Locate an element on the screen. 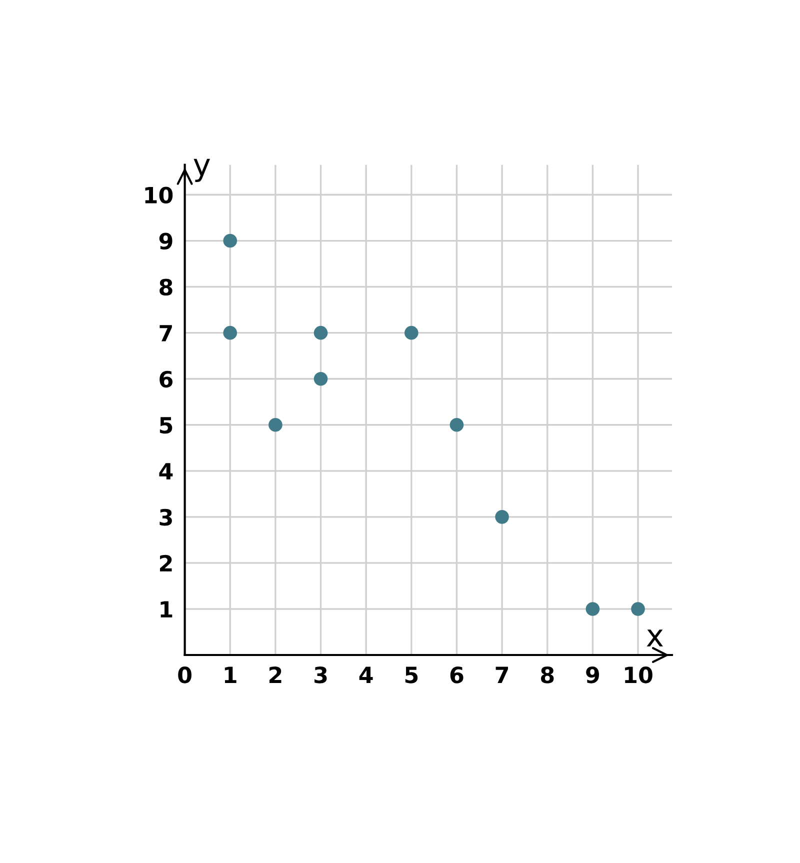 This screenshot has height=863, width=800. x-tick-label: 6 is located at coordinates (457, 675).